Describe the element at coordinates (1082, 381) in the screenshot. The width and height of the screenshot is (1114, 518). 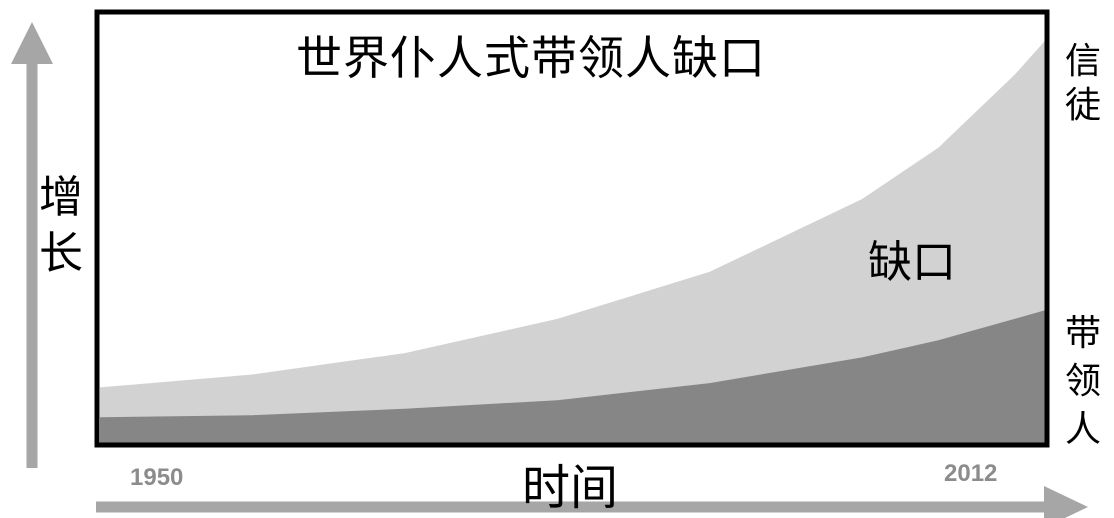
I see `legend-leaders-label: 带领人` at that location.